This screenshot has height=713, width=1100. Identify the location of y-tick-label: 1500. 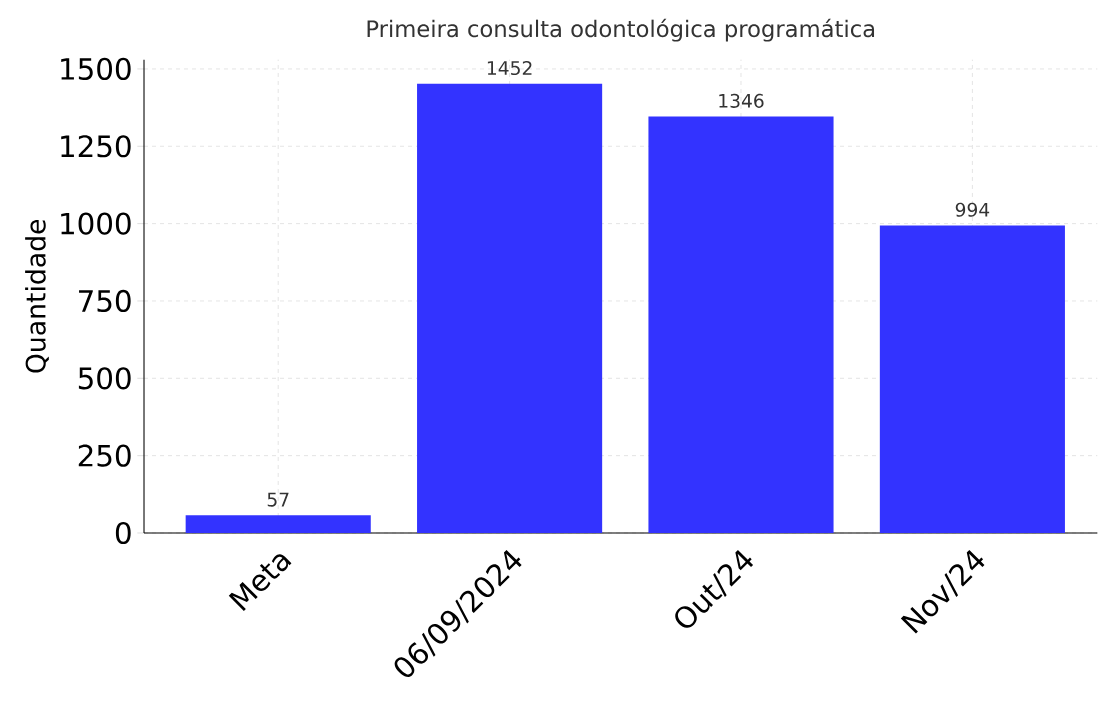
(96, 69).